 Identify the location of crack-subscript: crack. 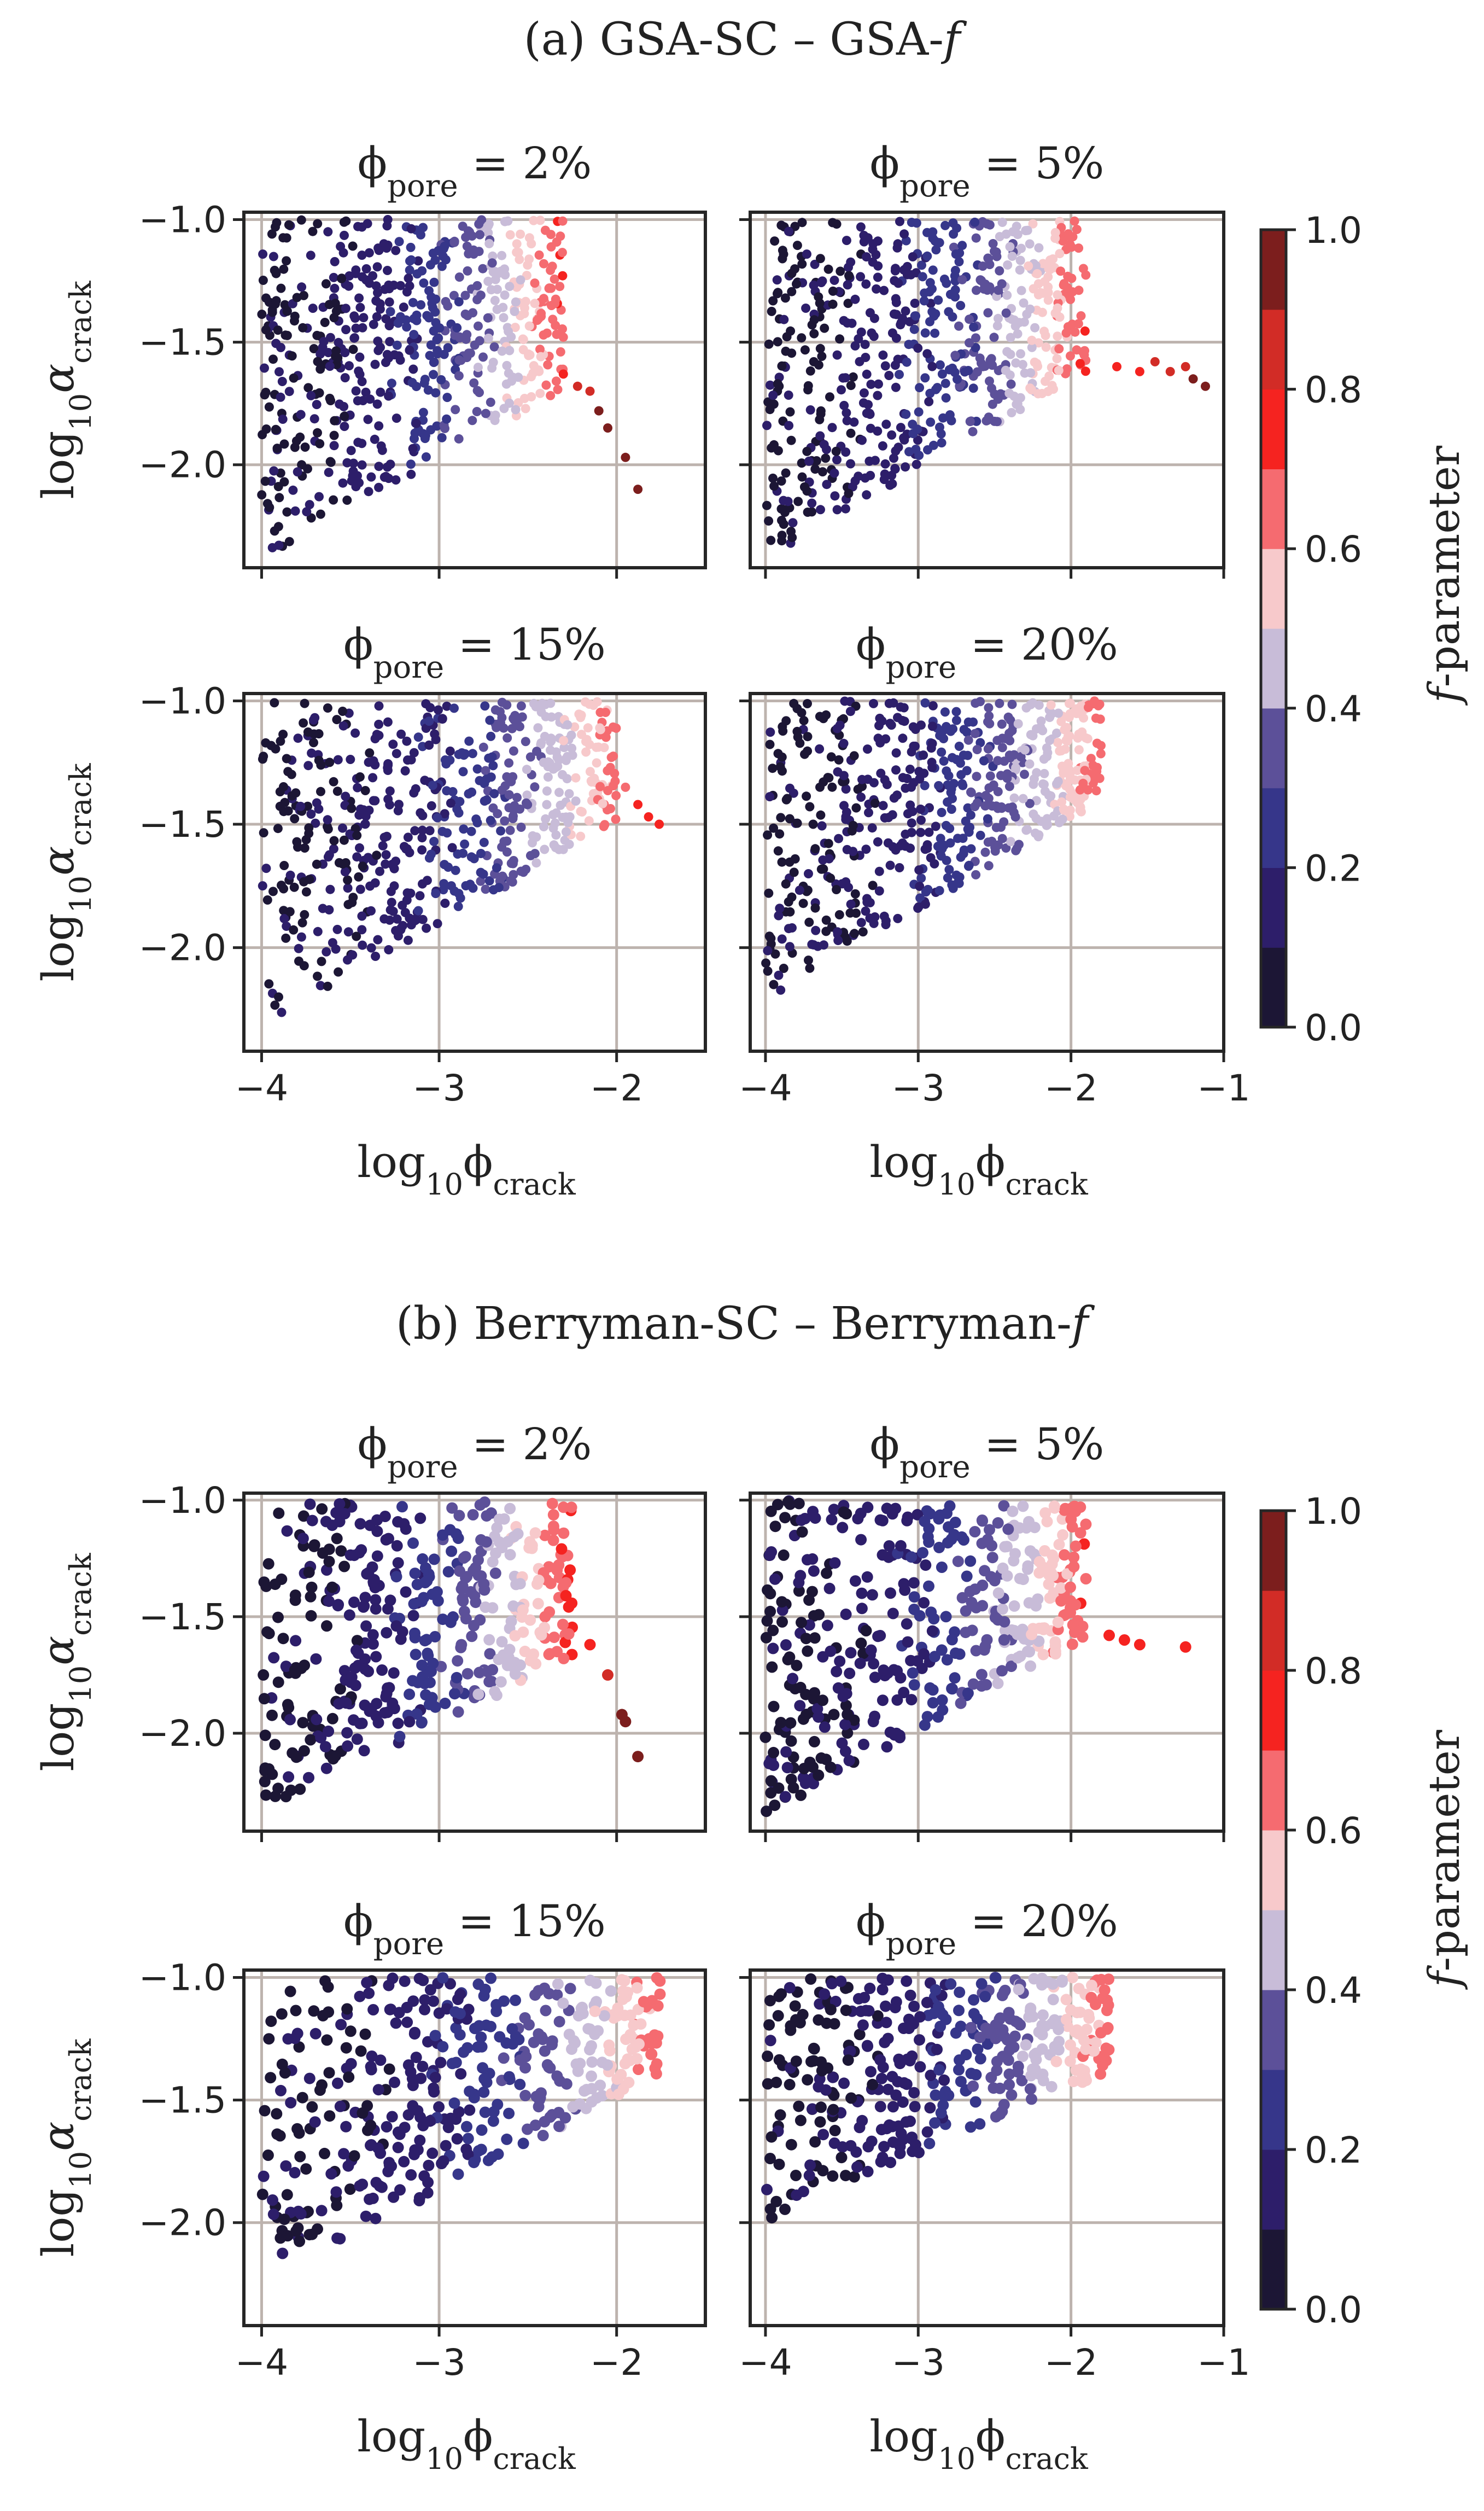
(80, 2079).